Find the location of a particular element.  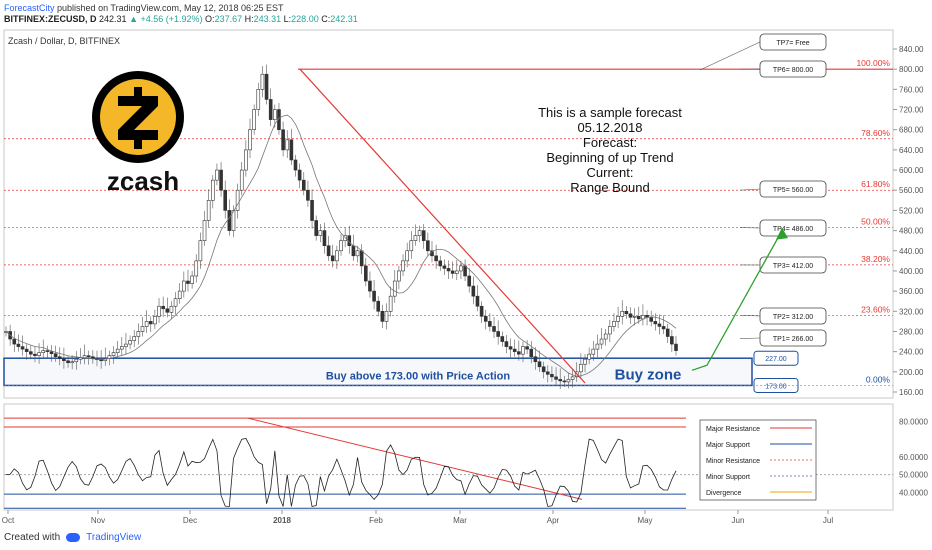

forecast-text-line: Current: is located at coordinates (610, 172).